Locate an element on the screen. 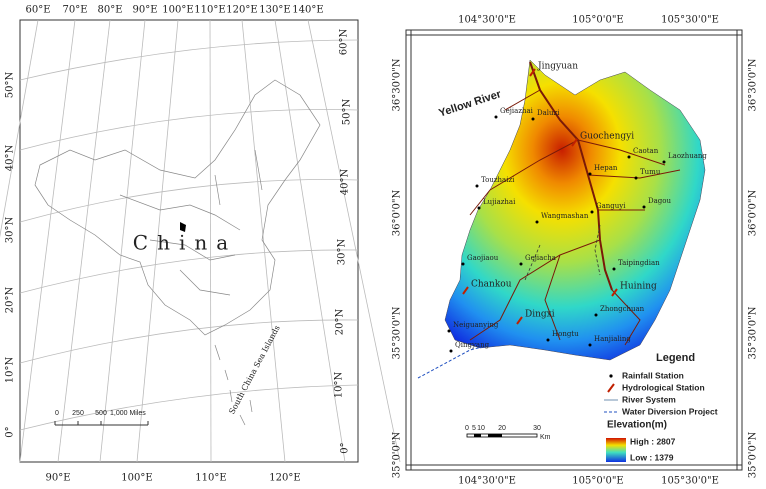 The width and height of the screenshot is (766, 489). legend-symbols is located at coordinates (615, 418).